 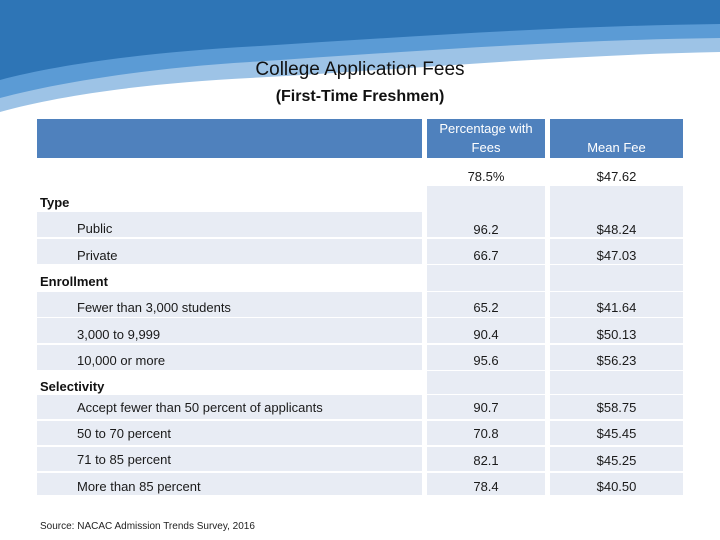 What do you see at coordinates (121, 360) in the screenshot?
I see `row-label-10000-or-more: 10,000 or more` at bounding box center [121, 360].